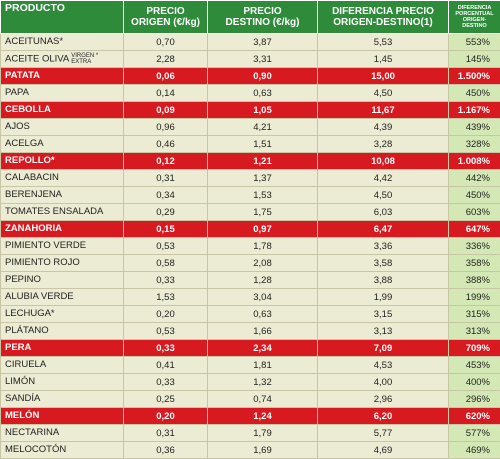 The width and height of the screenshot is (500, 459). Describe the element at coordinates (383, 22) in the screenshot. I see `header-line: ORIGEN-DESTINO(1)` at that location.